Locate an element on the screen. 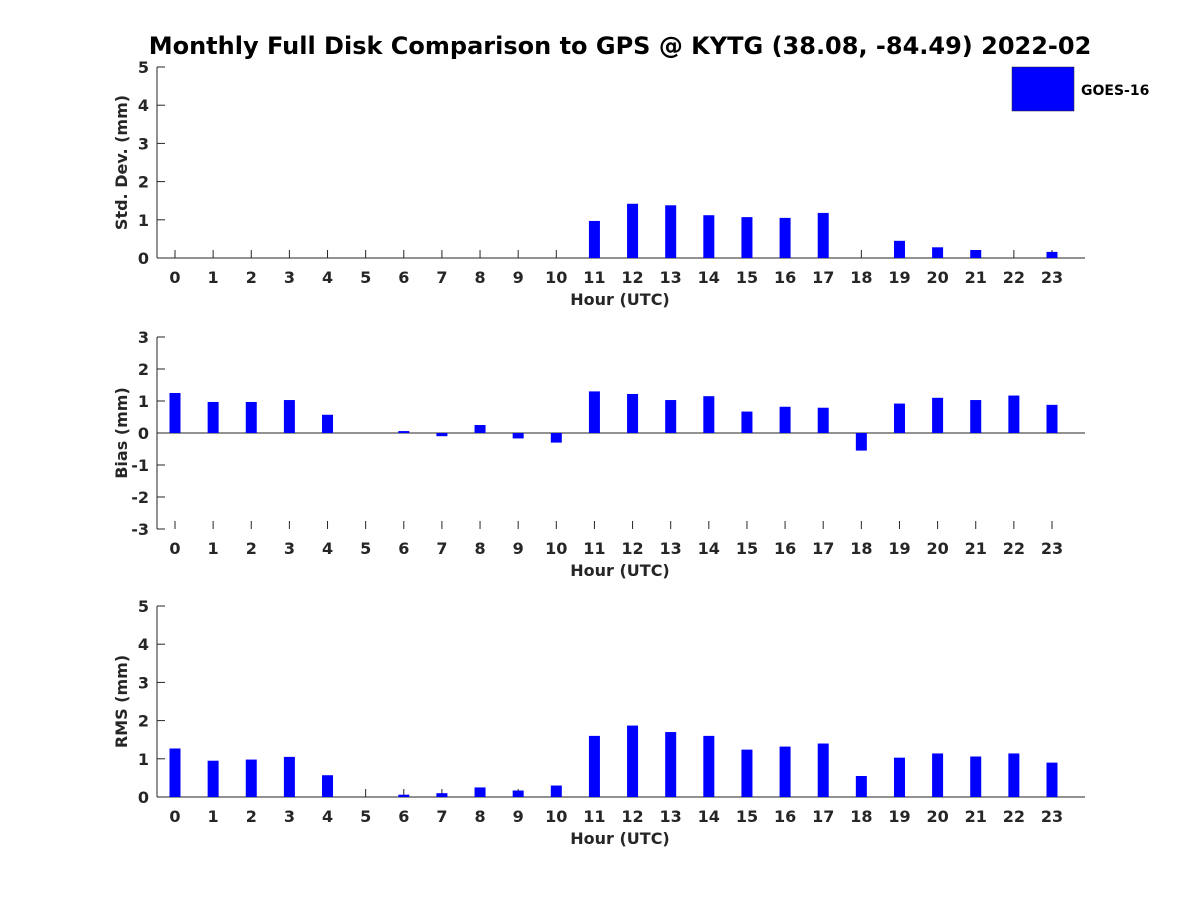  std-dev-x-label: Hour (UTC) is located at coordinates (620, 299).